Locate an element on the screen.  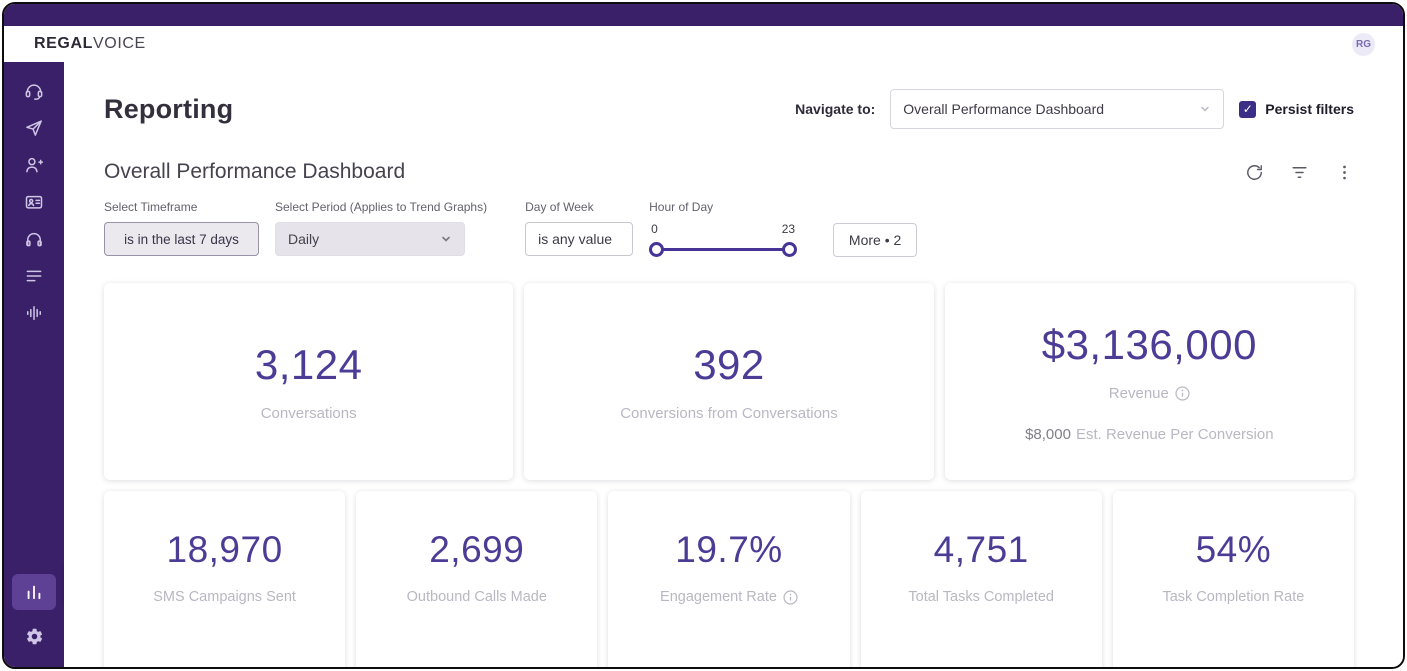
metric-card-tasks-completed: 4,751 Total Tasks Completed is located at coordinates (981, 579).